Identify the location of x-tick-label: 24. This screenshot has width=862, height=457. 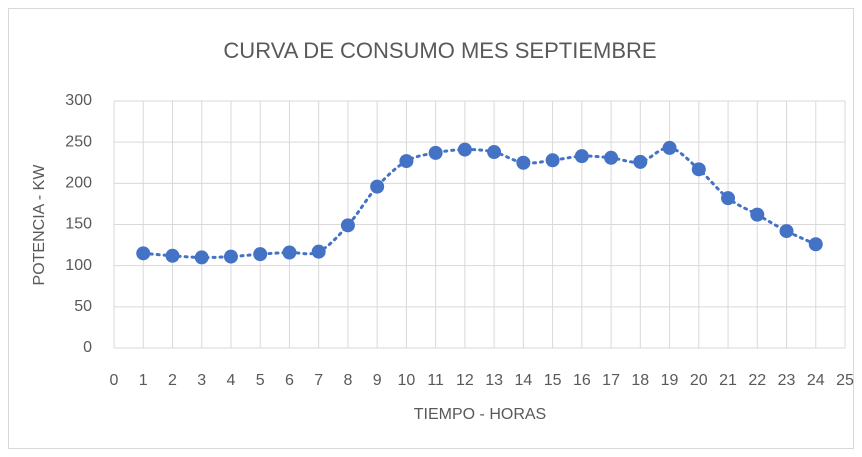
(816, 380).